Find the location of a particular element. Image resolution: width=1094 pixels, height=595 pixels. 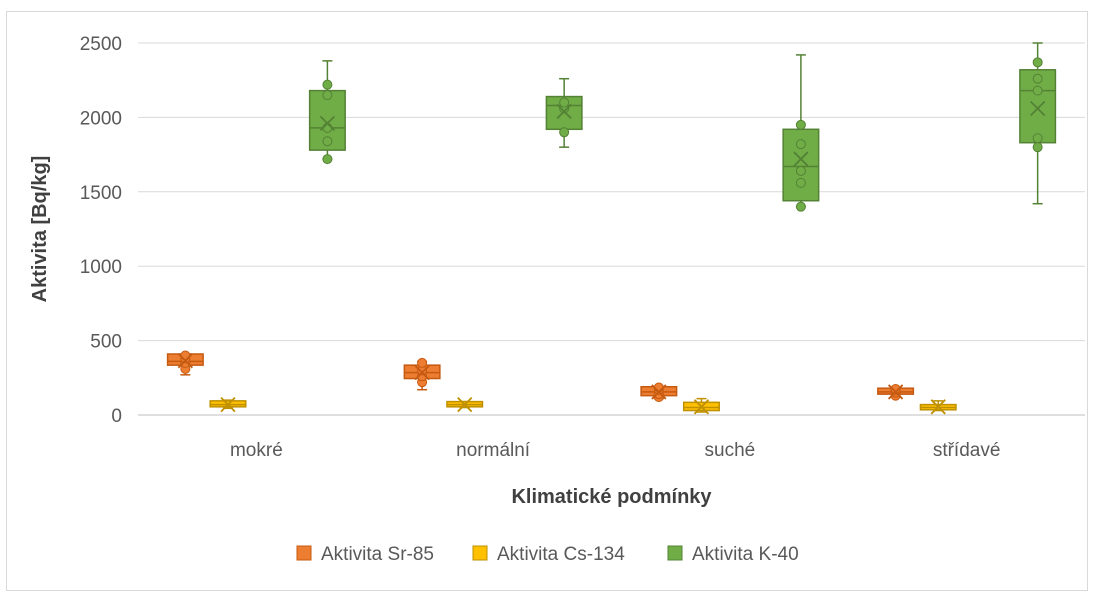

x-axis-ticks: mokré normální suché střídavé is located at coordinates (615, 450).